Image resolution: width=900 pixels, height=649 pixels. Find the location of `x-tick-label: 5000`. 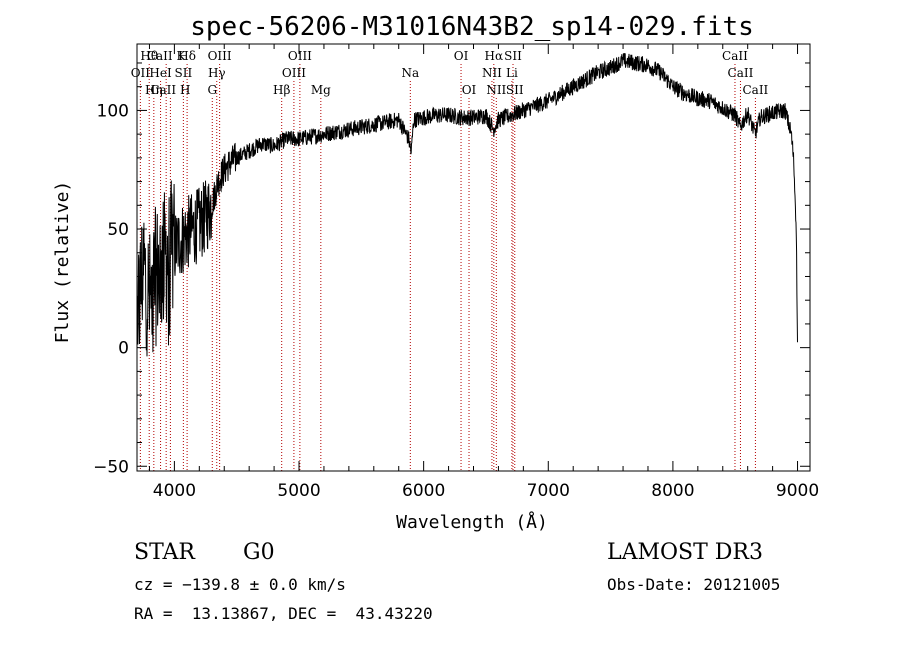

x-tick-label: 5000 is located at coordinates (298, 491).